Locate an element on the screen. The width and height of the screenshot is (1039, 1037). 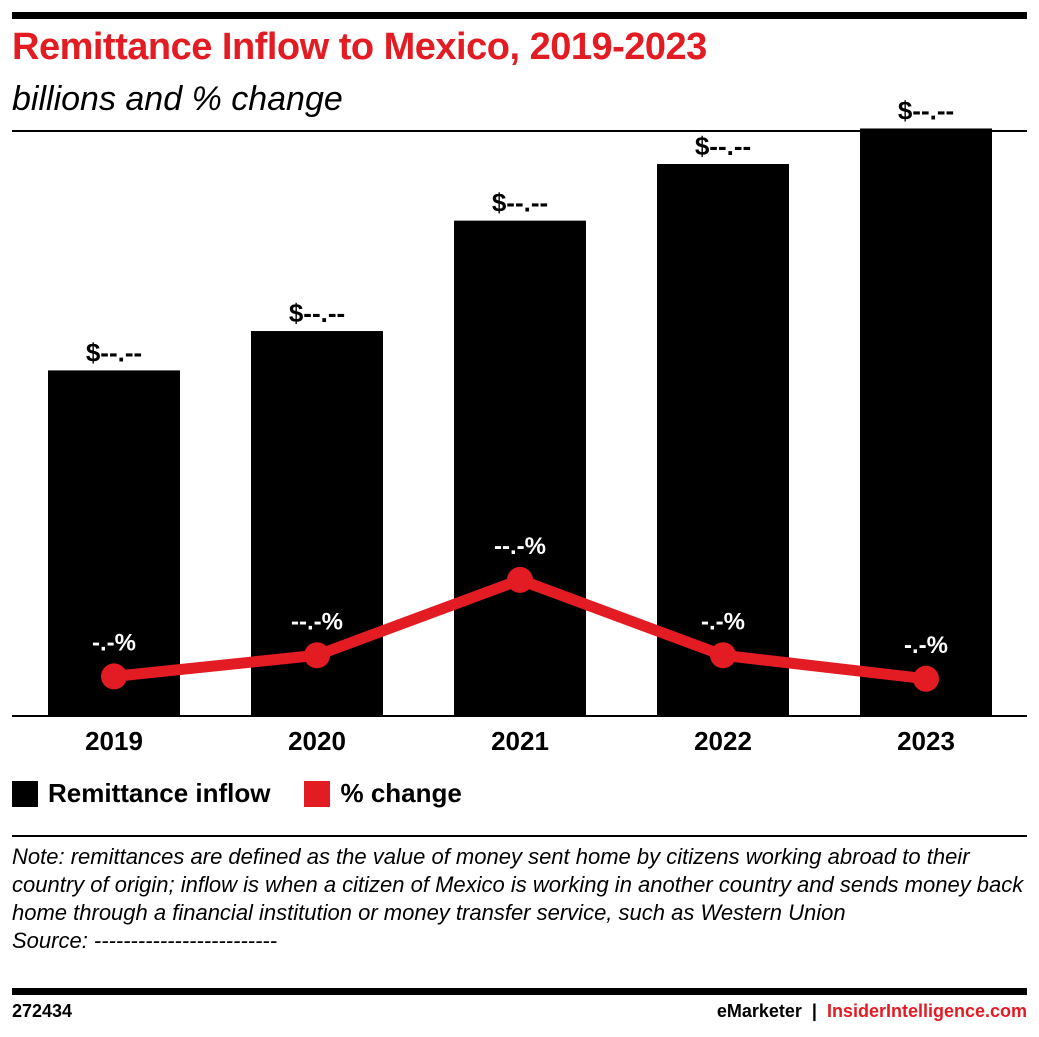
line-layer is located at coordinates (520, 629).